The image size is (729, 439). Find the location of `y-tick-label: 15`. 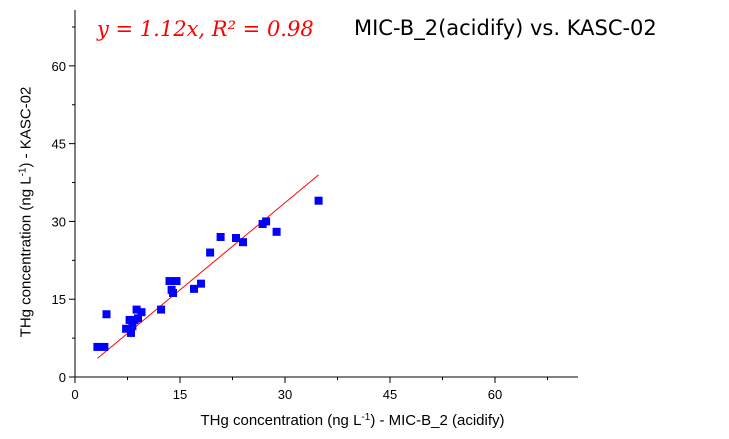

y-tick-label: 15 is located at coordinates (59, 299).